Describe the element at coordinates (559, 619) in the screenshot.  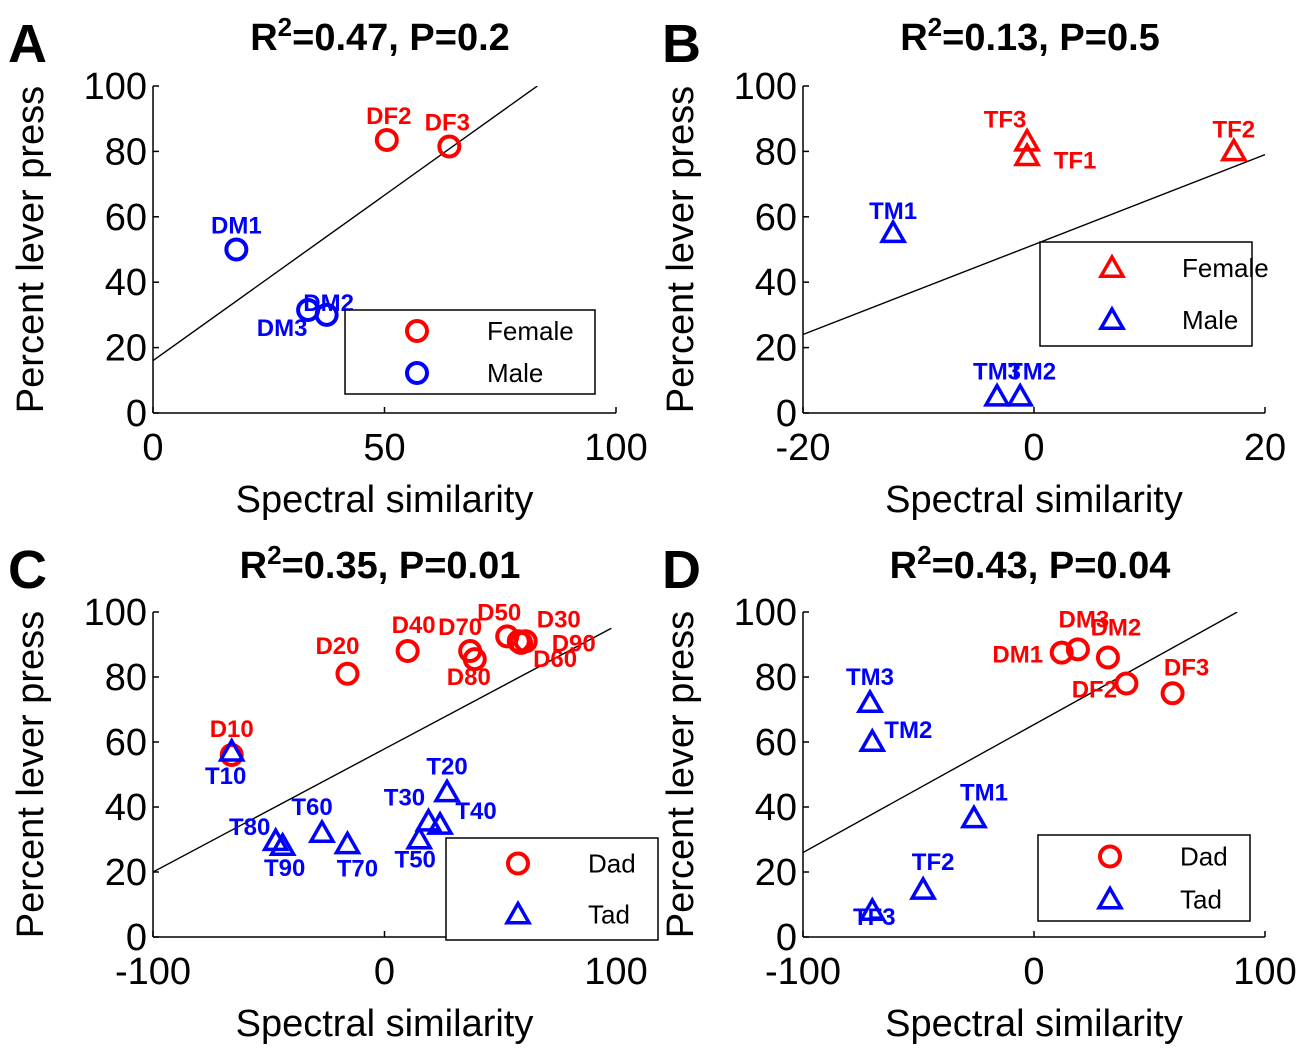
I see `point-label: D30` at that location.